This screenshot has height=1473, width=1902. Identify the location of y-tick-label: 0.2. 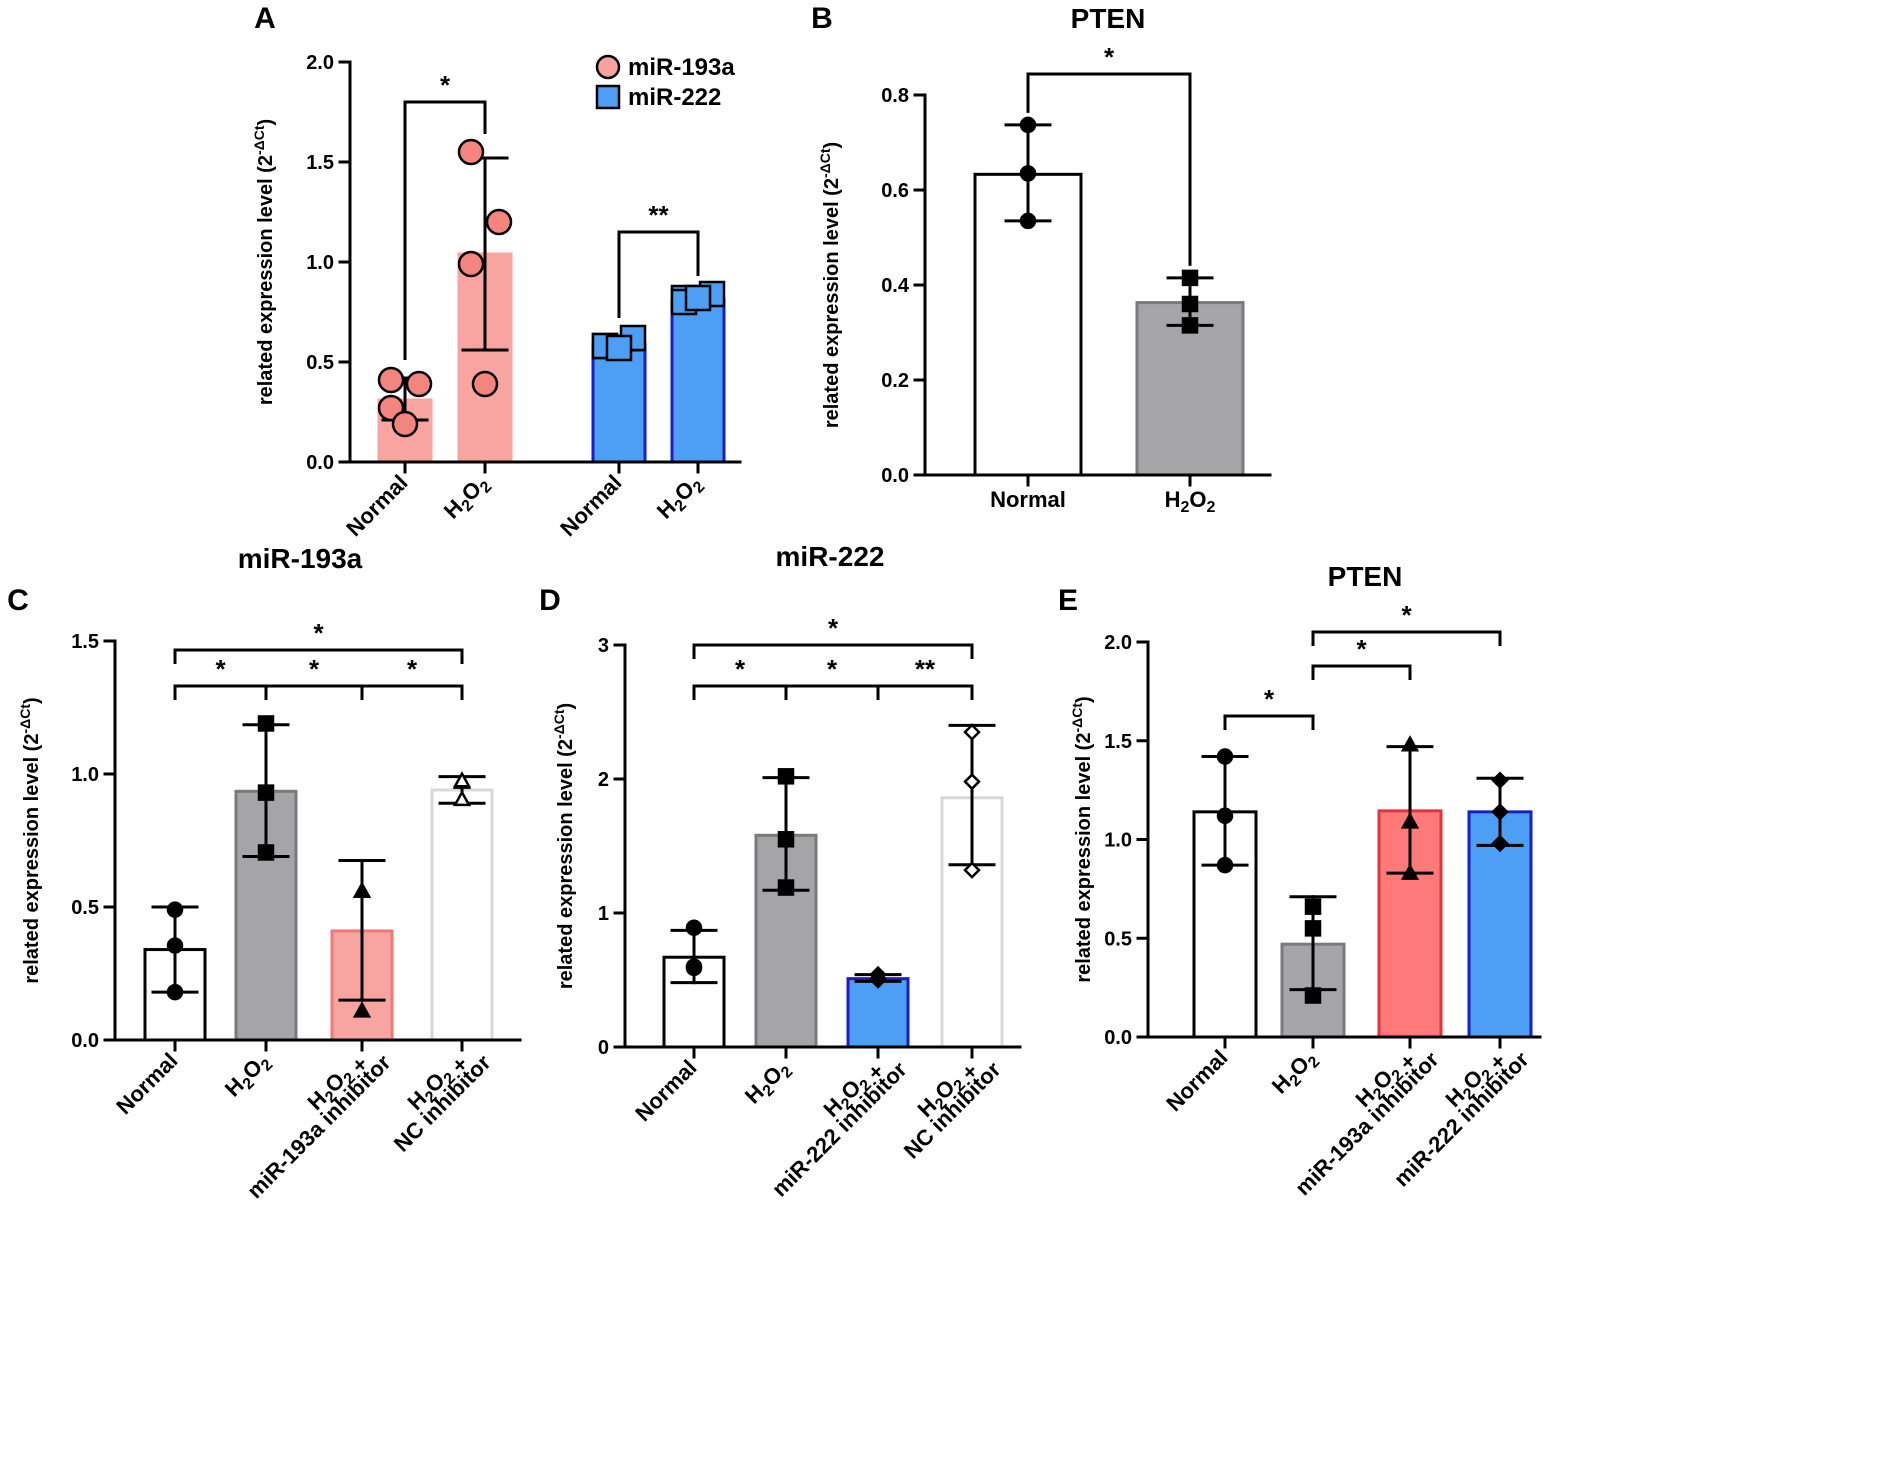
(895, 381).